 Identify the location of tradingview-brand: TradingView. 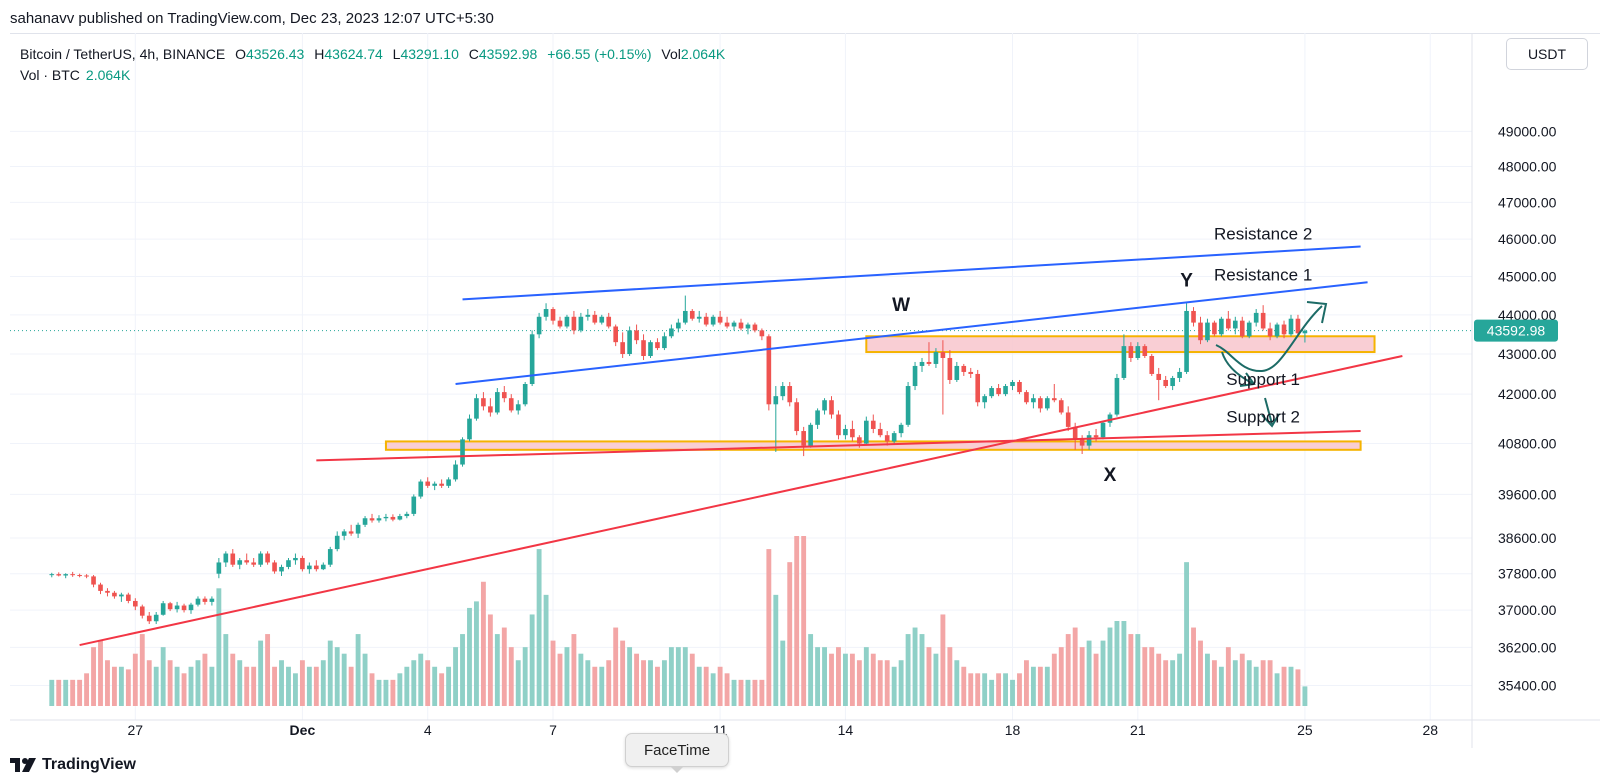
(73, 765).